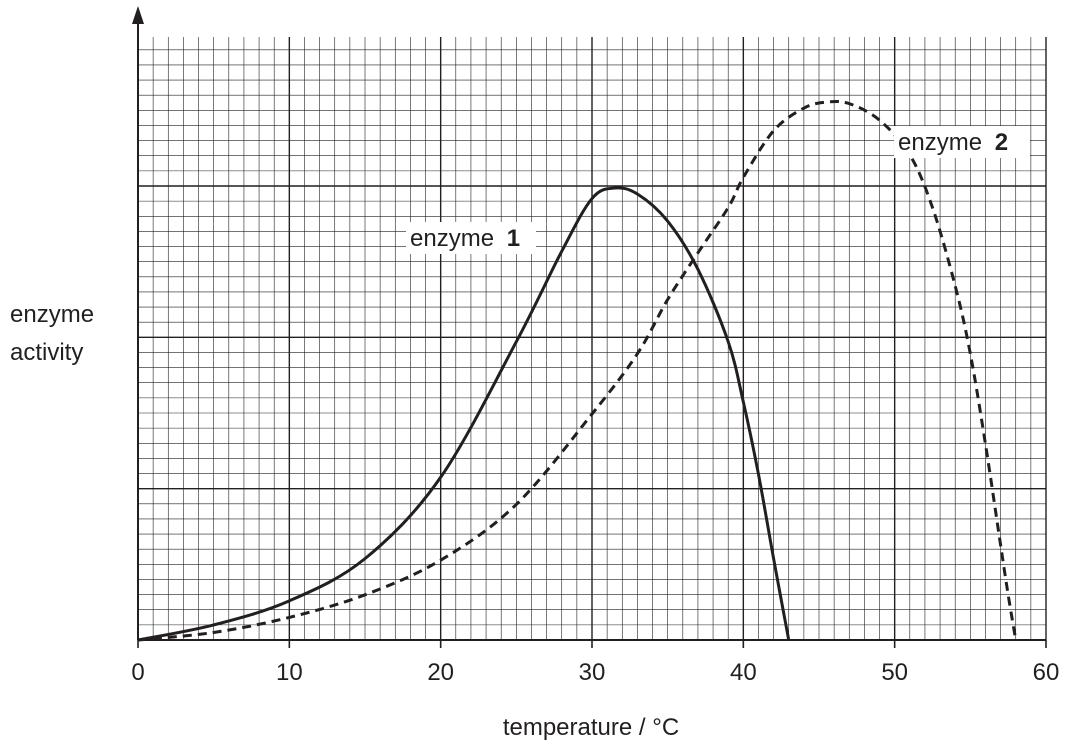 Image resolution: width=1066 pixels, height=747 pixels. I want to click on x-tick-label: 0, so click(137, 672).